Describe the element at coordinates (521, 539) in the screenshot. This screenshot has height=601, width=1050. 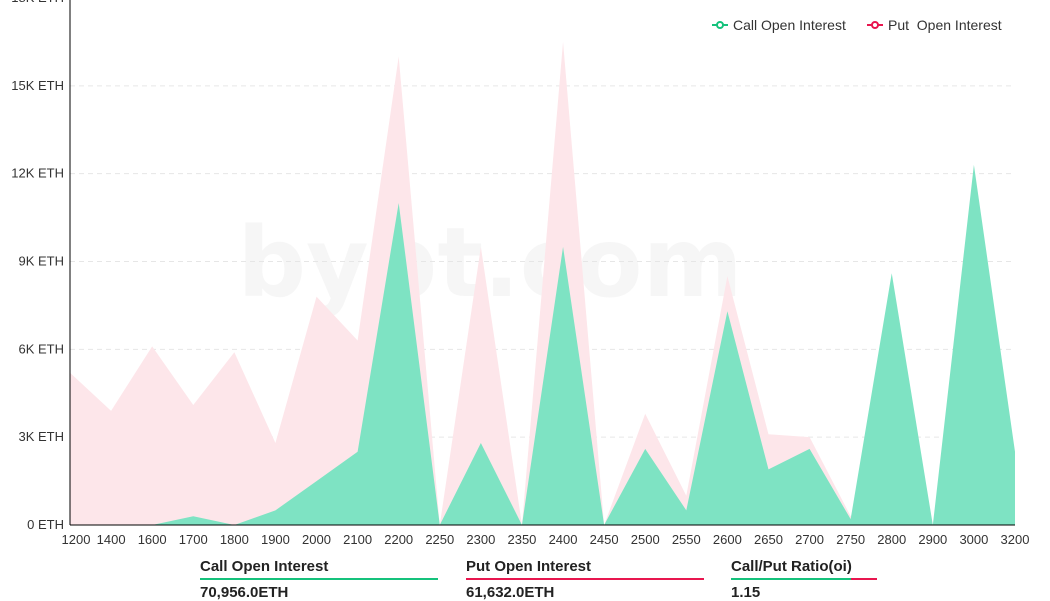
I see `x-tick-label: 2350` at that location.